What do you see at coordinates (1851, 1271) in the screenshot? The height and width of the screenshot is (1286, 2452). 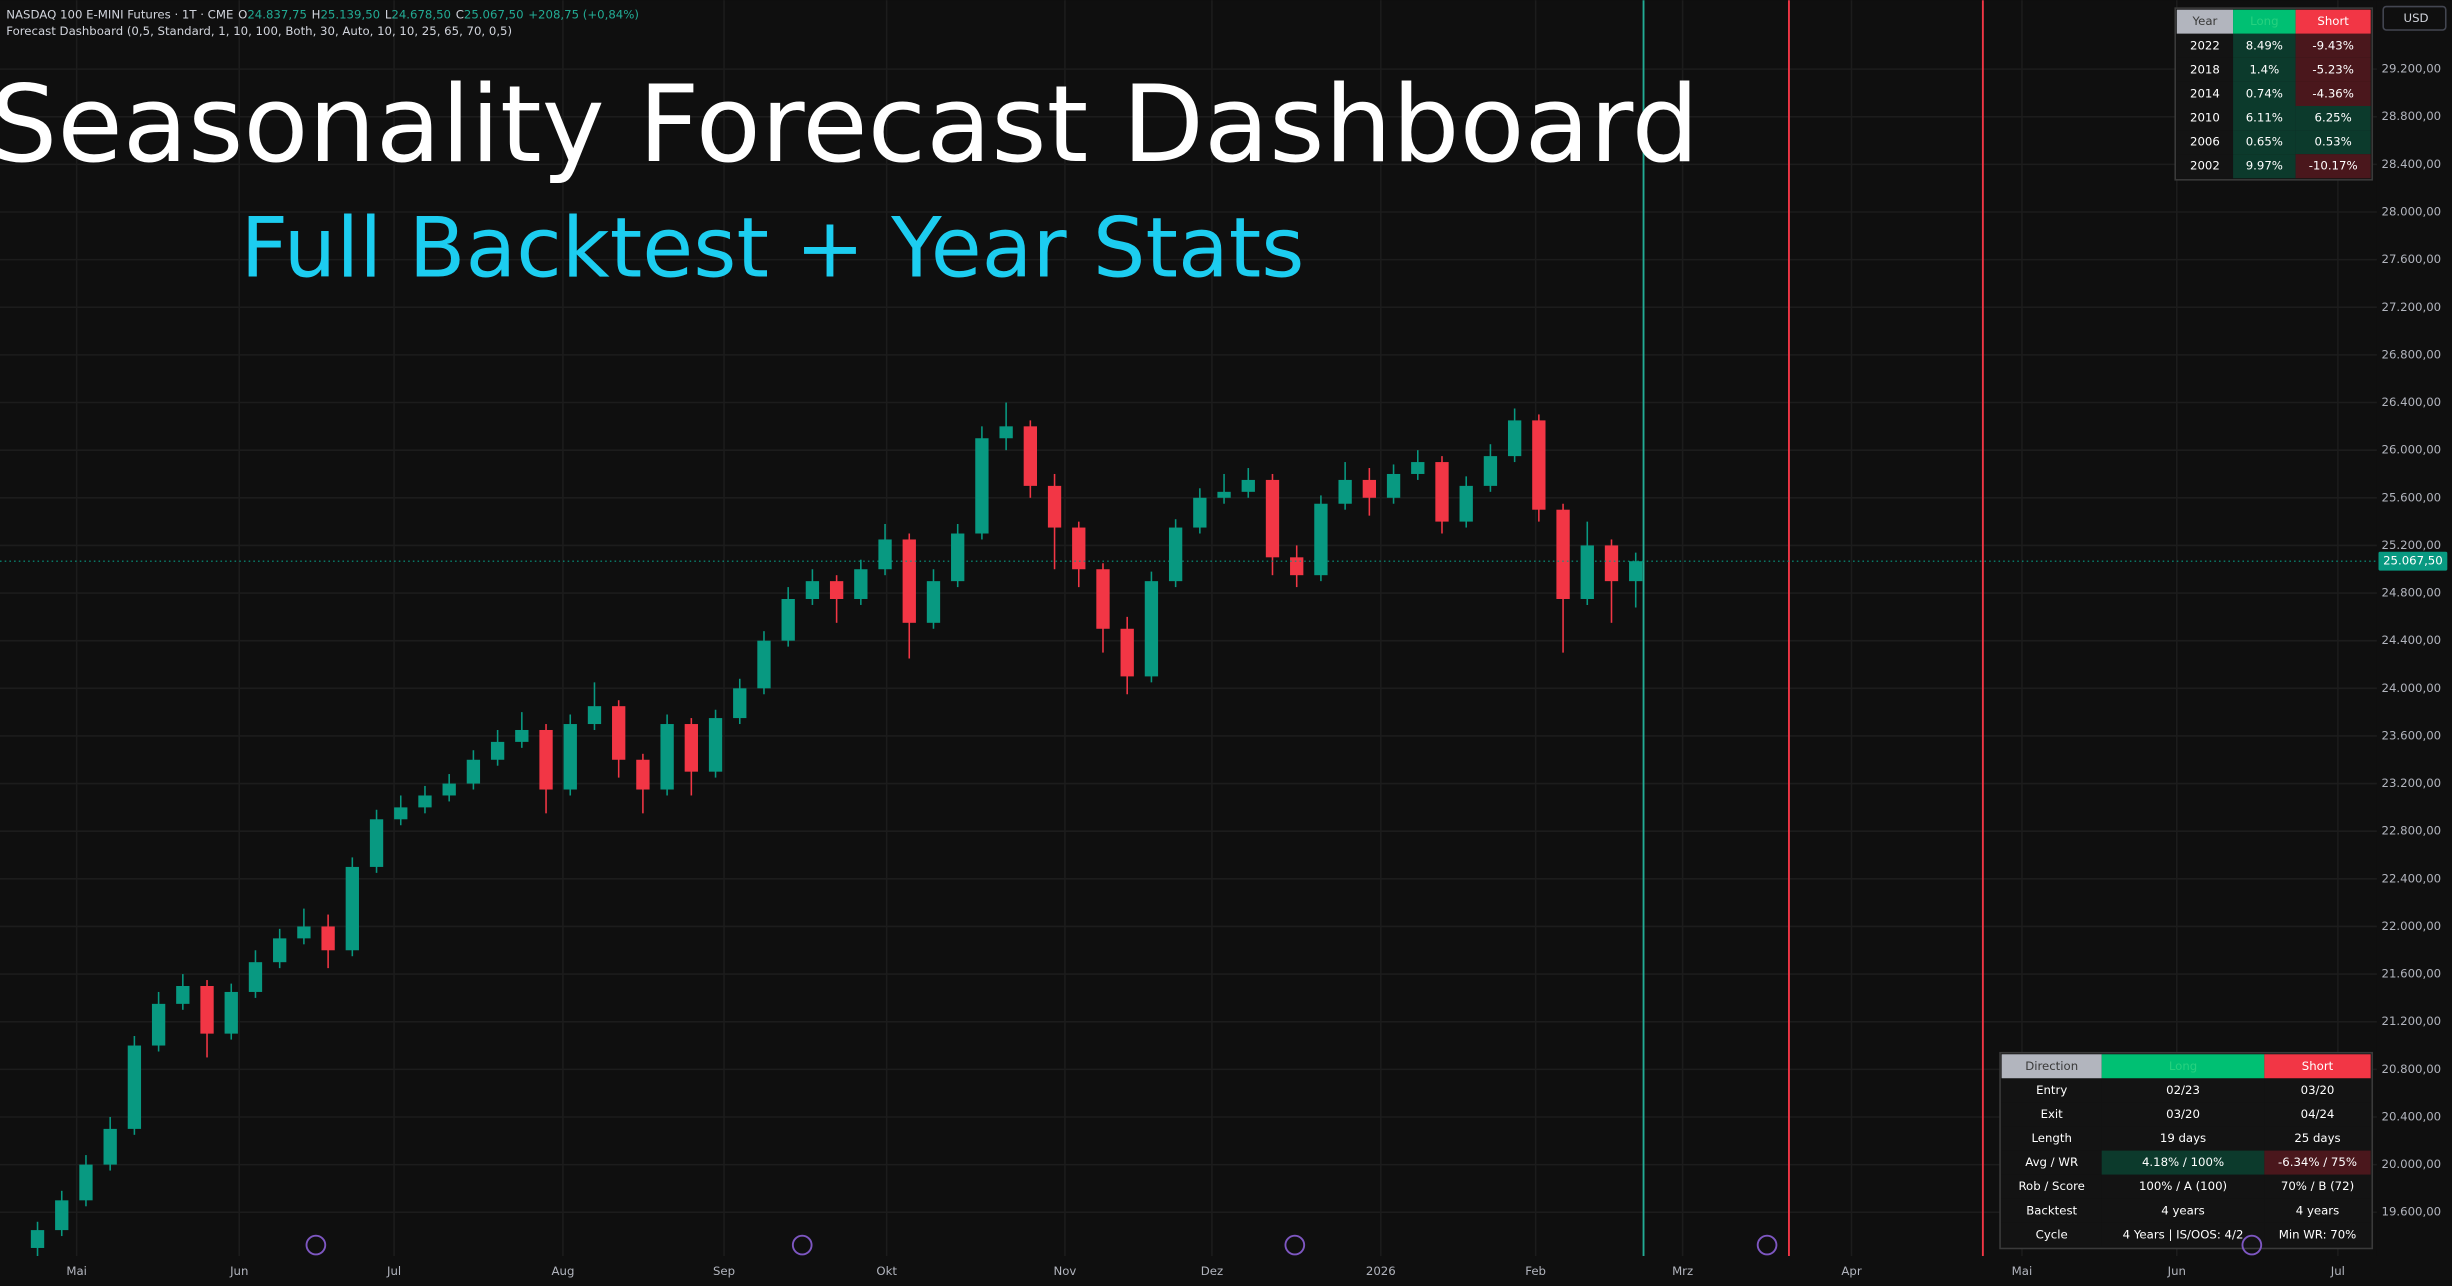 I see `x-tick-label: Apr` at bounding box center [1851, 1271].